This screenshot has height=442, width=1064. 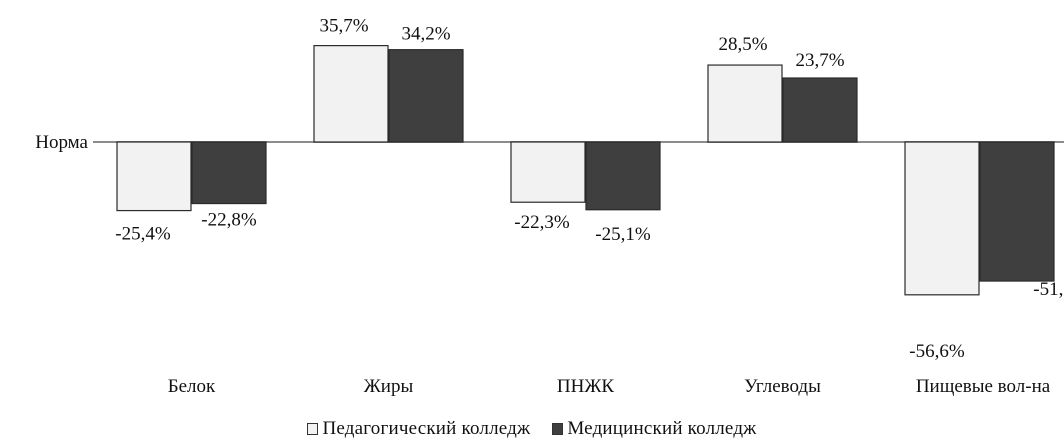 I want to click on data-label-uglevody-pedagogical: 28,5%, so click(x=742, y=44).